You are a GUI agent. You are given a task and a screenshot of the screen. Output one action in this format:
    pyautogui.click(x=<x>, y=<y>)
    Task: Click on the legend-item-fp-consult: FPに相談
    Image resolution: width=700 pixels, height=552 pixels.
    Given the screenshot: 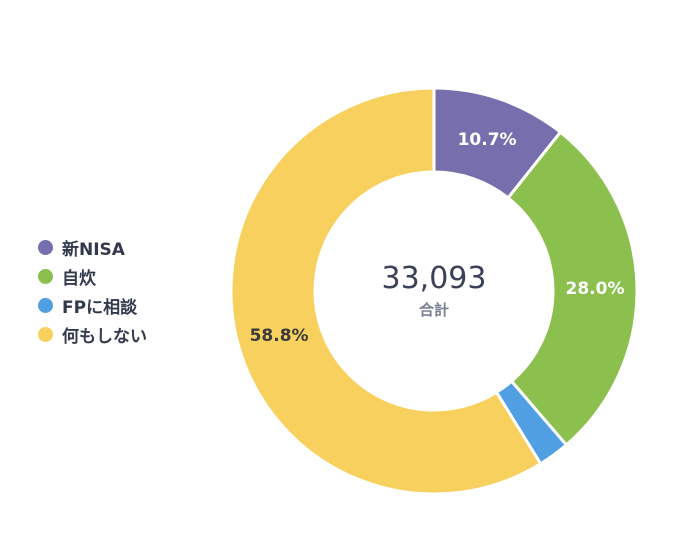 What is the action you would take?
    pyautogui.click(x=92, y=305)
    